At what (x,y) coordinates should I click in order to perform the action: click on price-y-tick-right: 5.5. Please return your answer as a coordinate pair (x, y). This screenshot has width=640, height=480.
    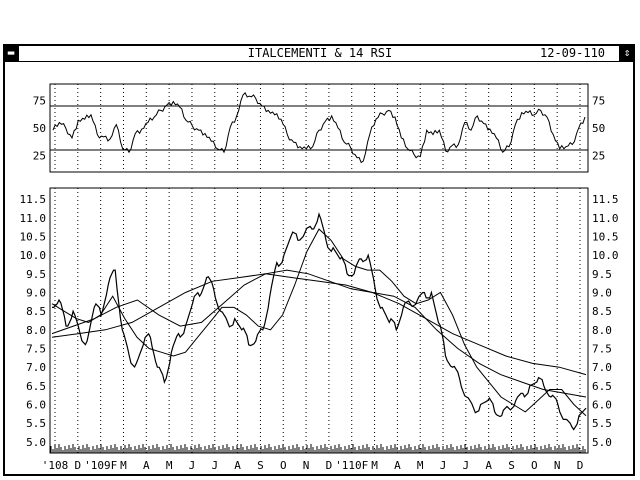
    Looking at the image, I should click on (602, 423).